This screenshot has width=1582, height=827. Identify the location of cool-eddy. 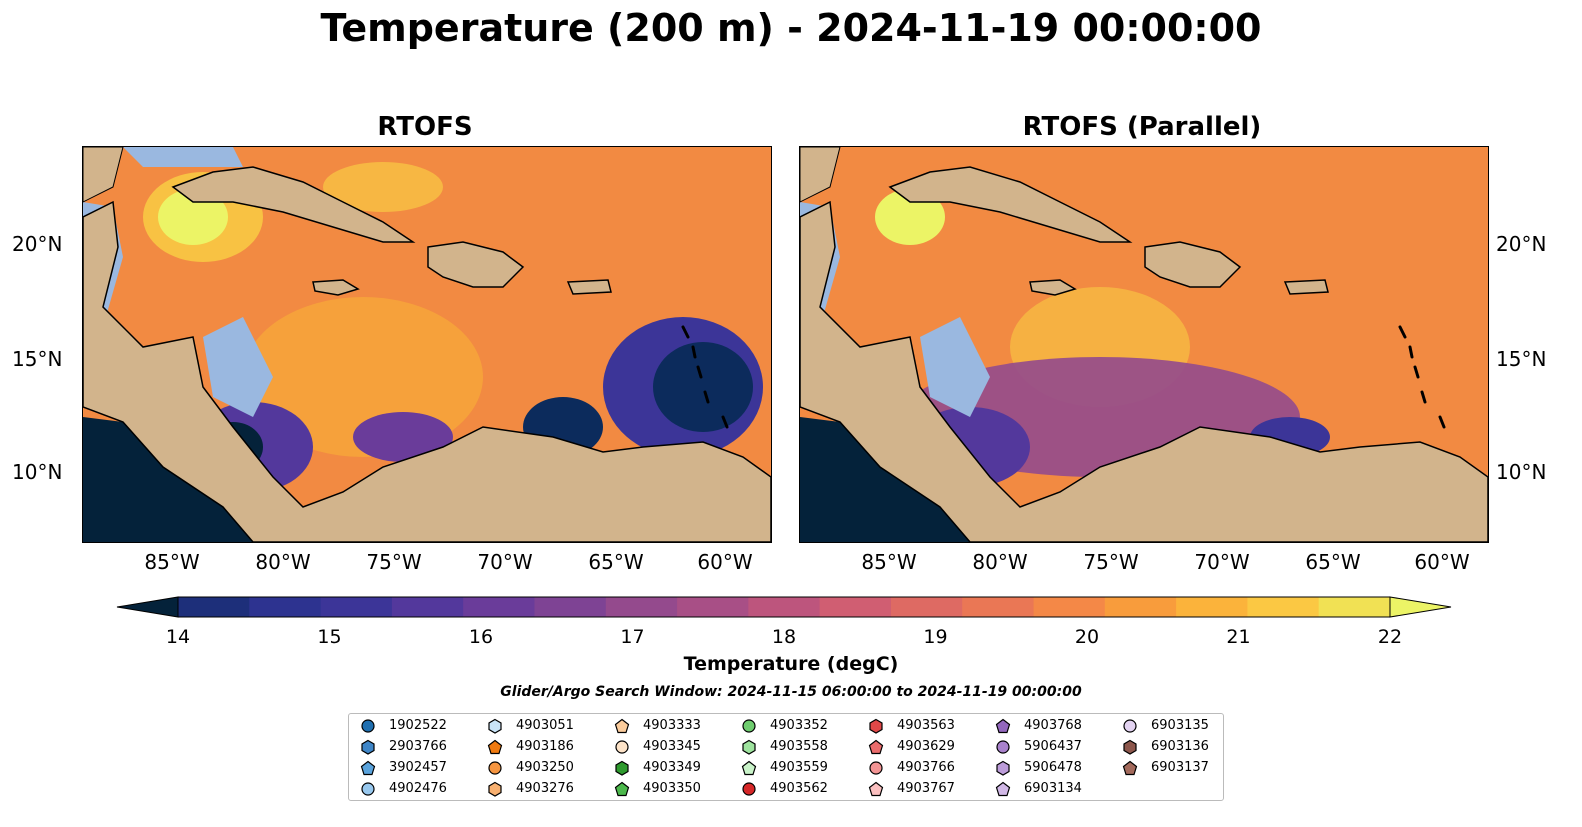
(403, 437).